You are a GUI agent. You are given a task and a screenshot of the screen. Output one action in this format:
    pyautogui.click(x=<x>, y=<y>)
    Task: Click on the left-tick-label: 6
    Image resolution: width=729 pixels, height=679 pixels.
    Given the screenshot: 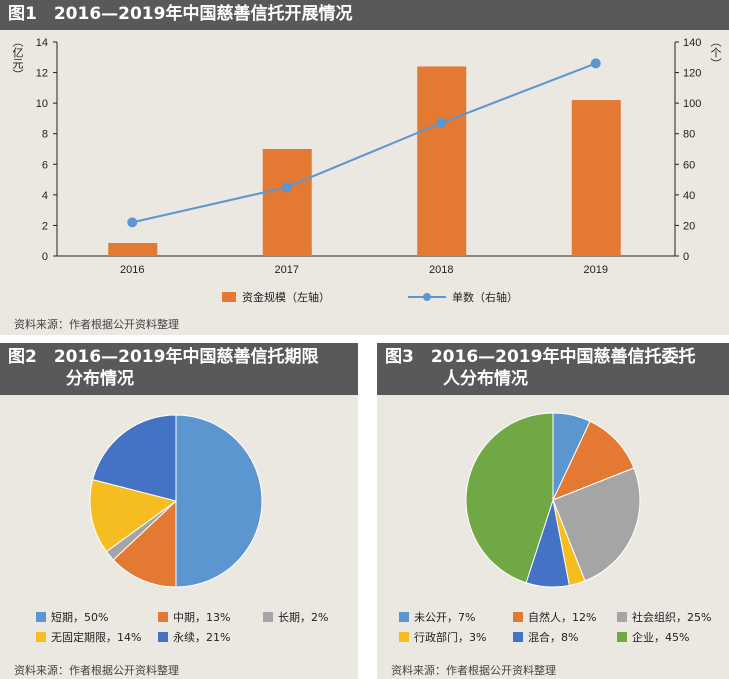 What is the action you would take?
    pyautogui.click(x=45, y=165)
    